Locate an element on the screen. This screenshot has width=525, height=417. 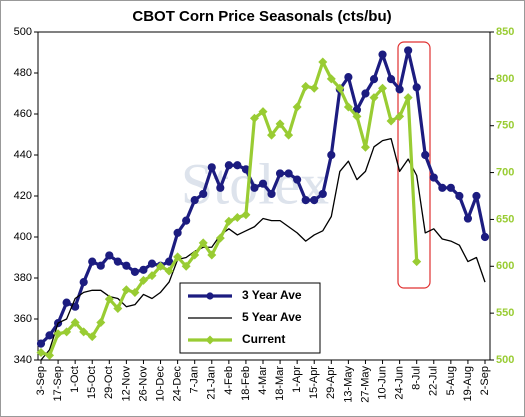
x-tick-label: 17-Sep is located at coordinates (58, 383).